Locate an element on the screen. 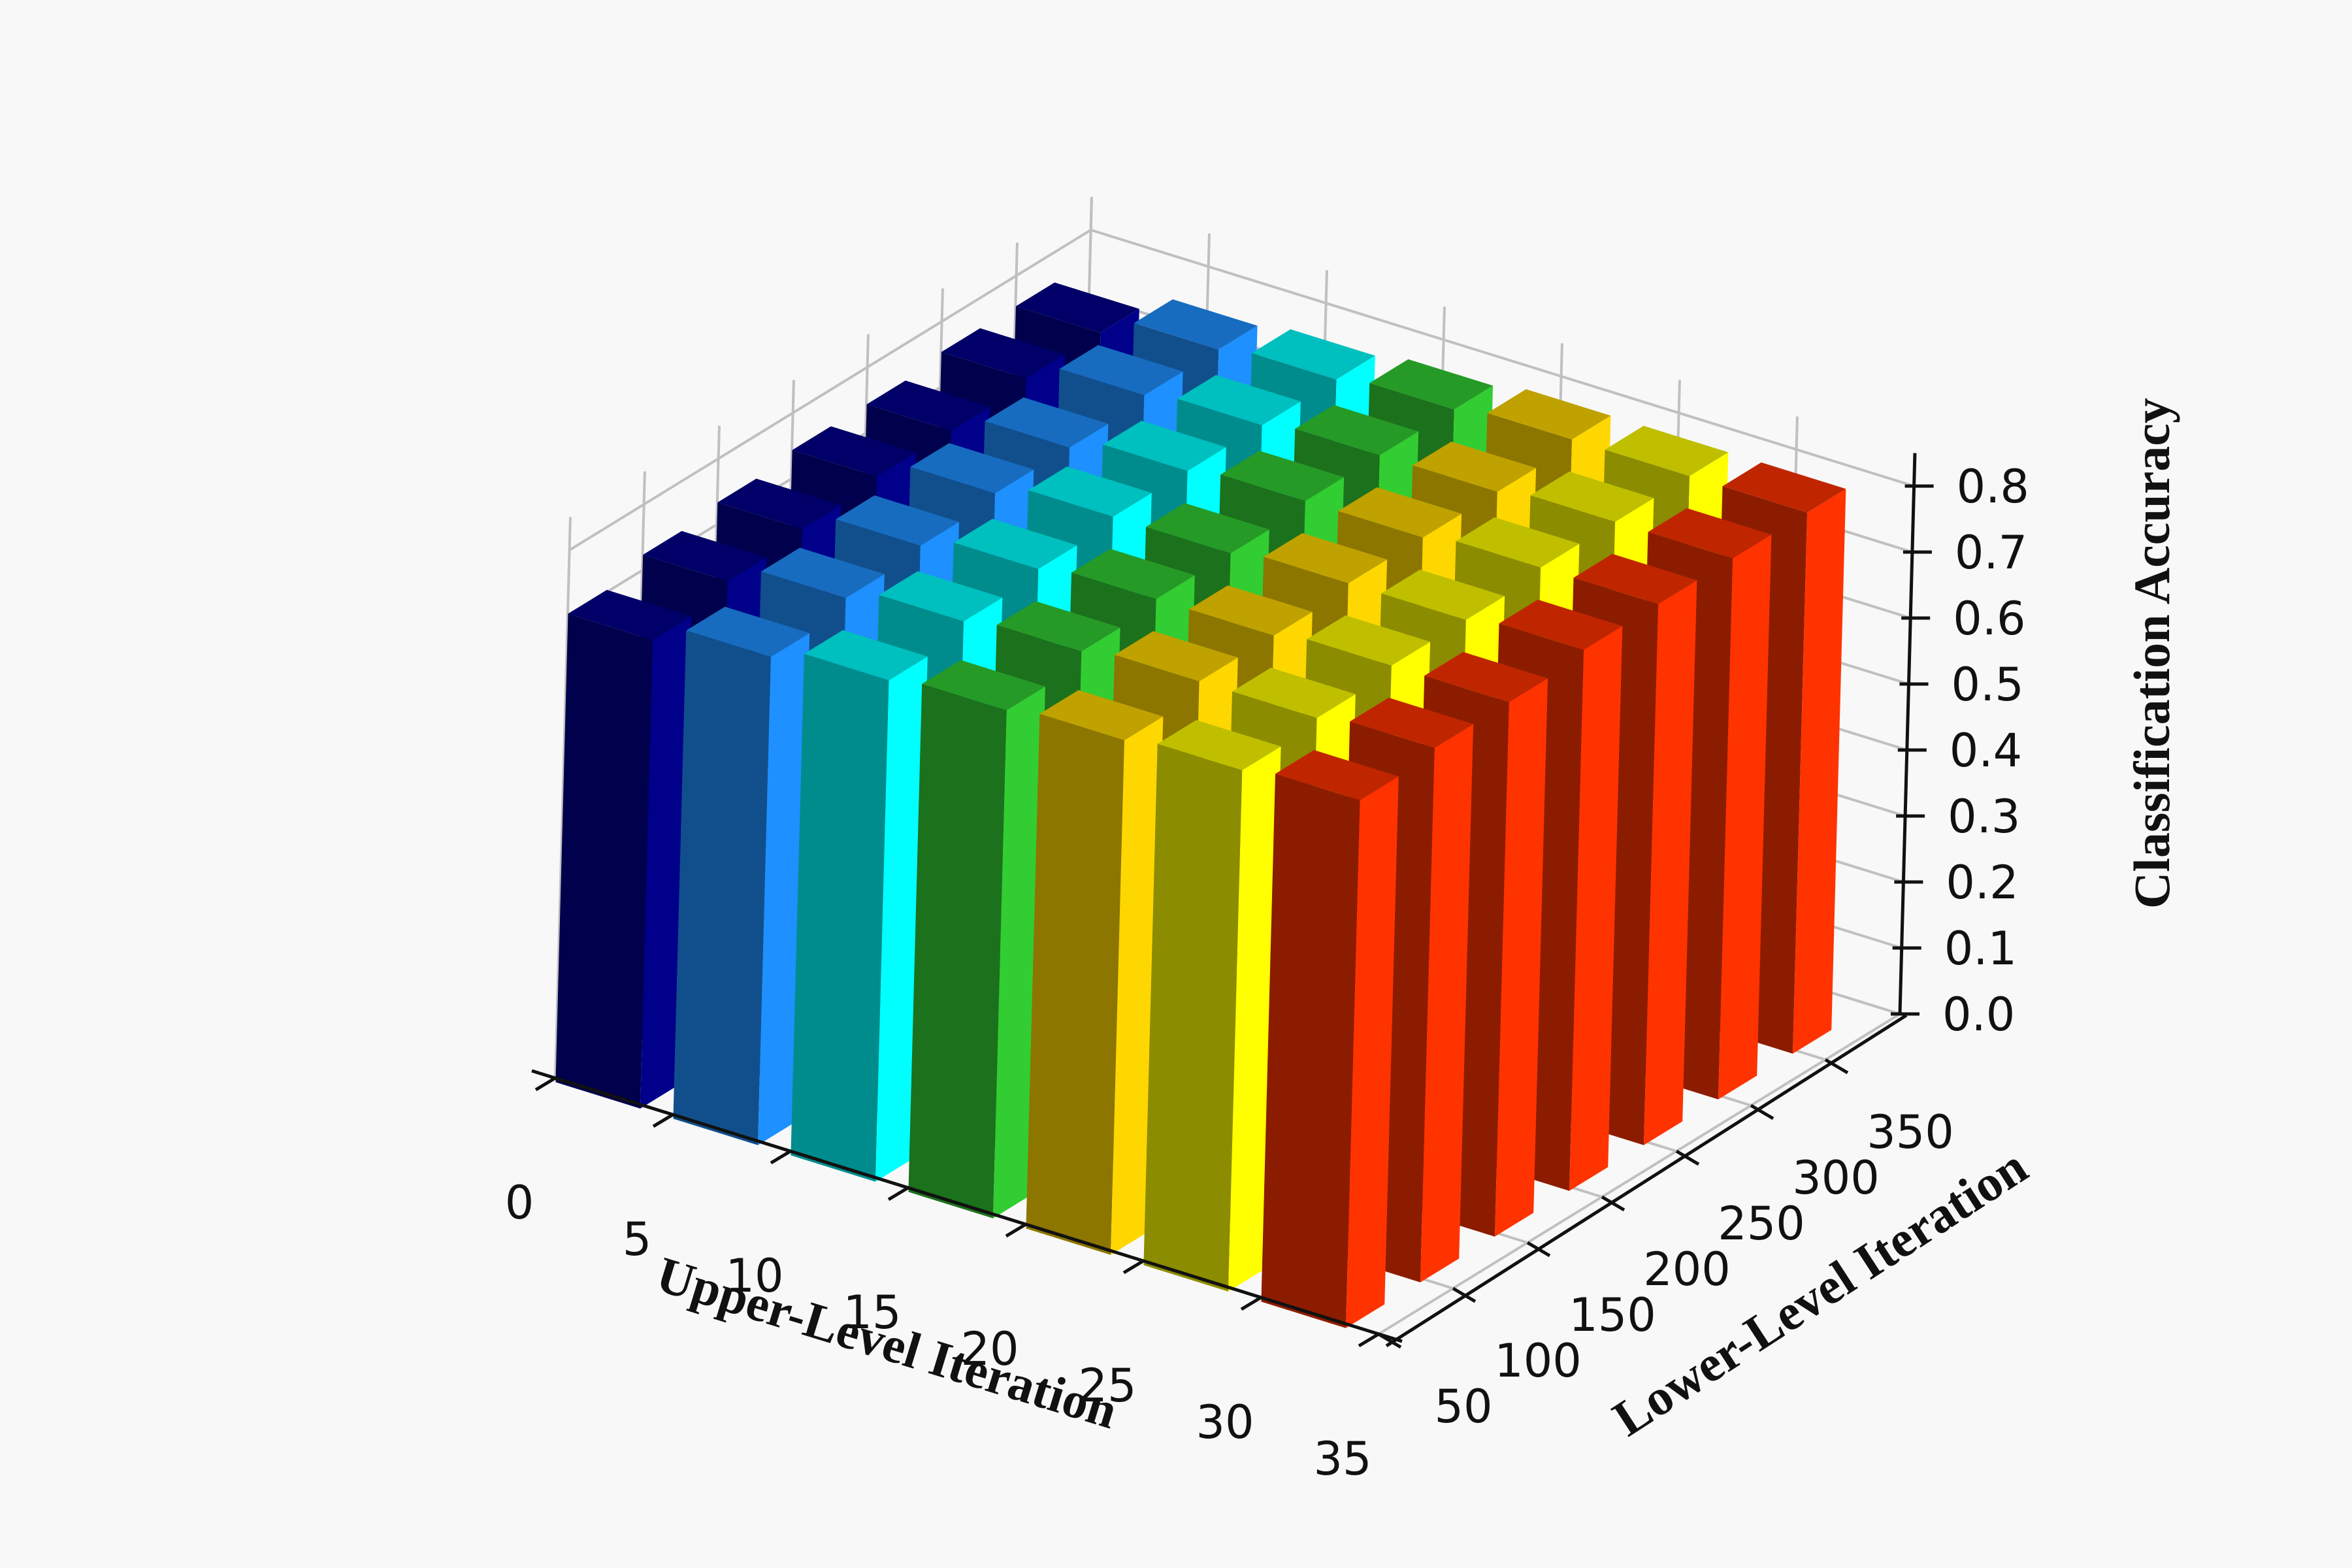  z-axis-title: Classification Accuracy is located at coordinates (2151, 653).